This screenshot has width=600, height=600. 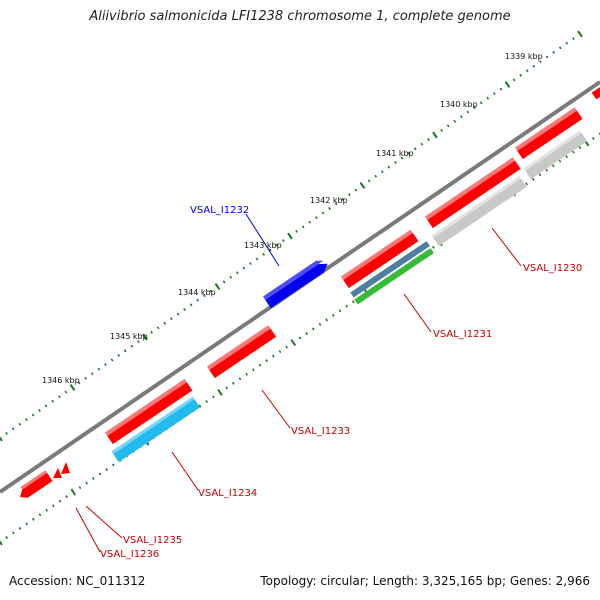 What do you see at coordinates (296, 282) in the screenshot?
I see `gene-feature-vsal-i1232` at bounding box center [296, 282].